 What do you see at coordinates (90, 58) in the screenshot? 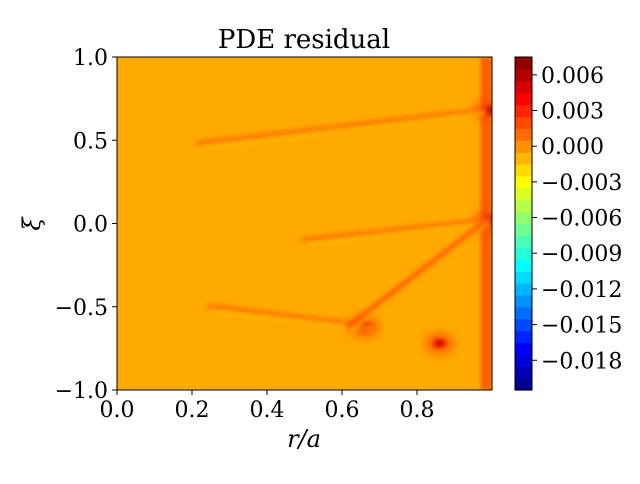
I see `y-tick-label: 1.0` at bounding box center [90, 58].